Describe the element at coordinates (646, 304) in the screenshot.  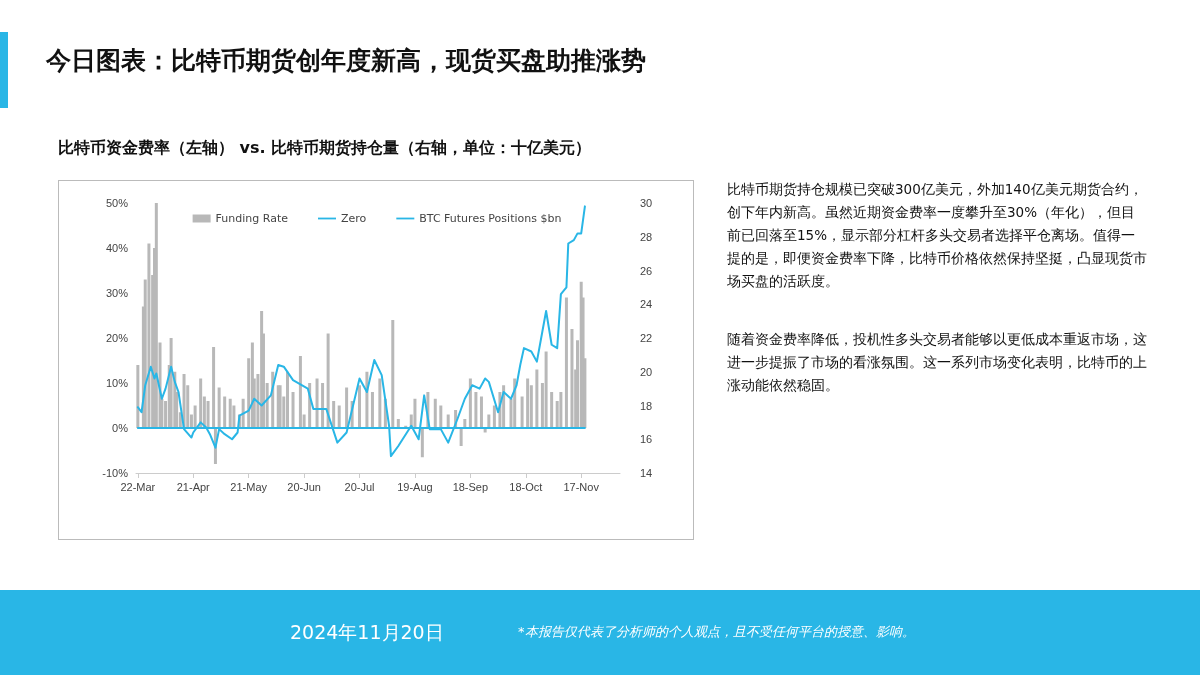
I see `y2-tick-label: 24` at that location.